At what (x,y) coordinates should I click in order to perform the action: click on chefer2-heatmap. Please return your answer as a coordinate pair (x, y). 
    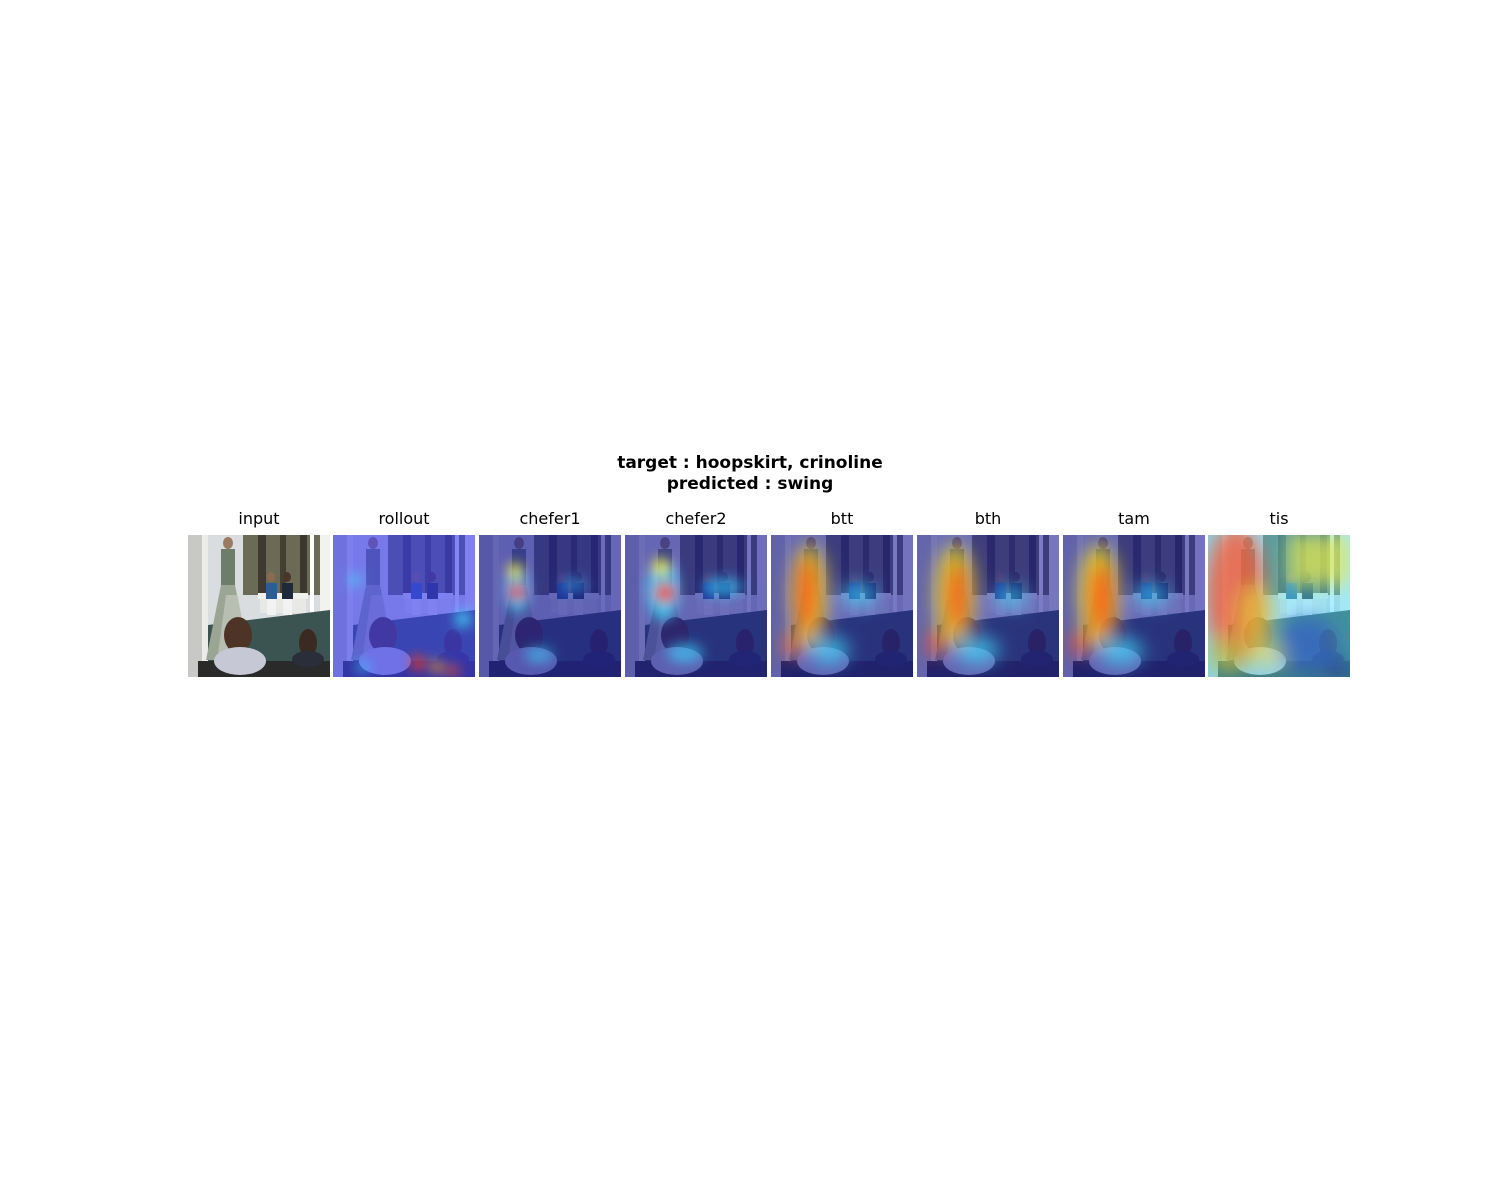
    Looking at the image, I should click on (696, 606).